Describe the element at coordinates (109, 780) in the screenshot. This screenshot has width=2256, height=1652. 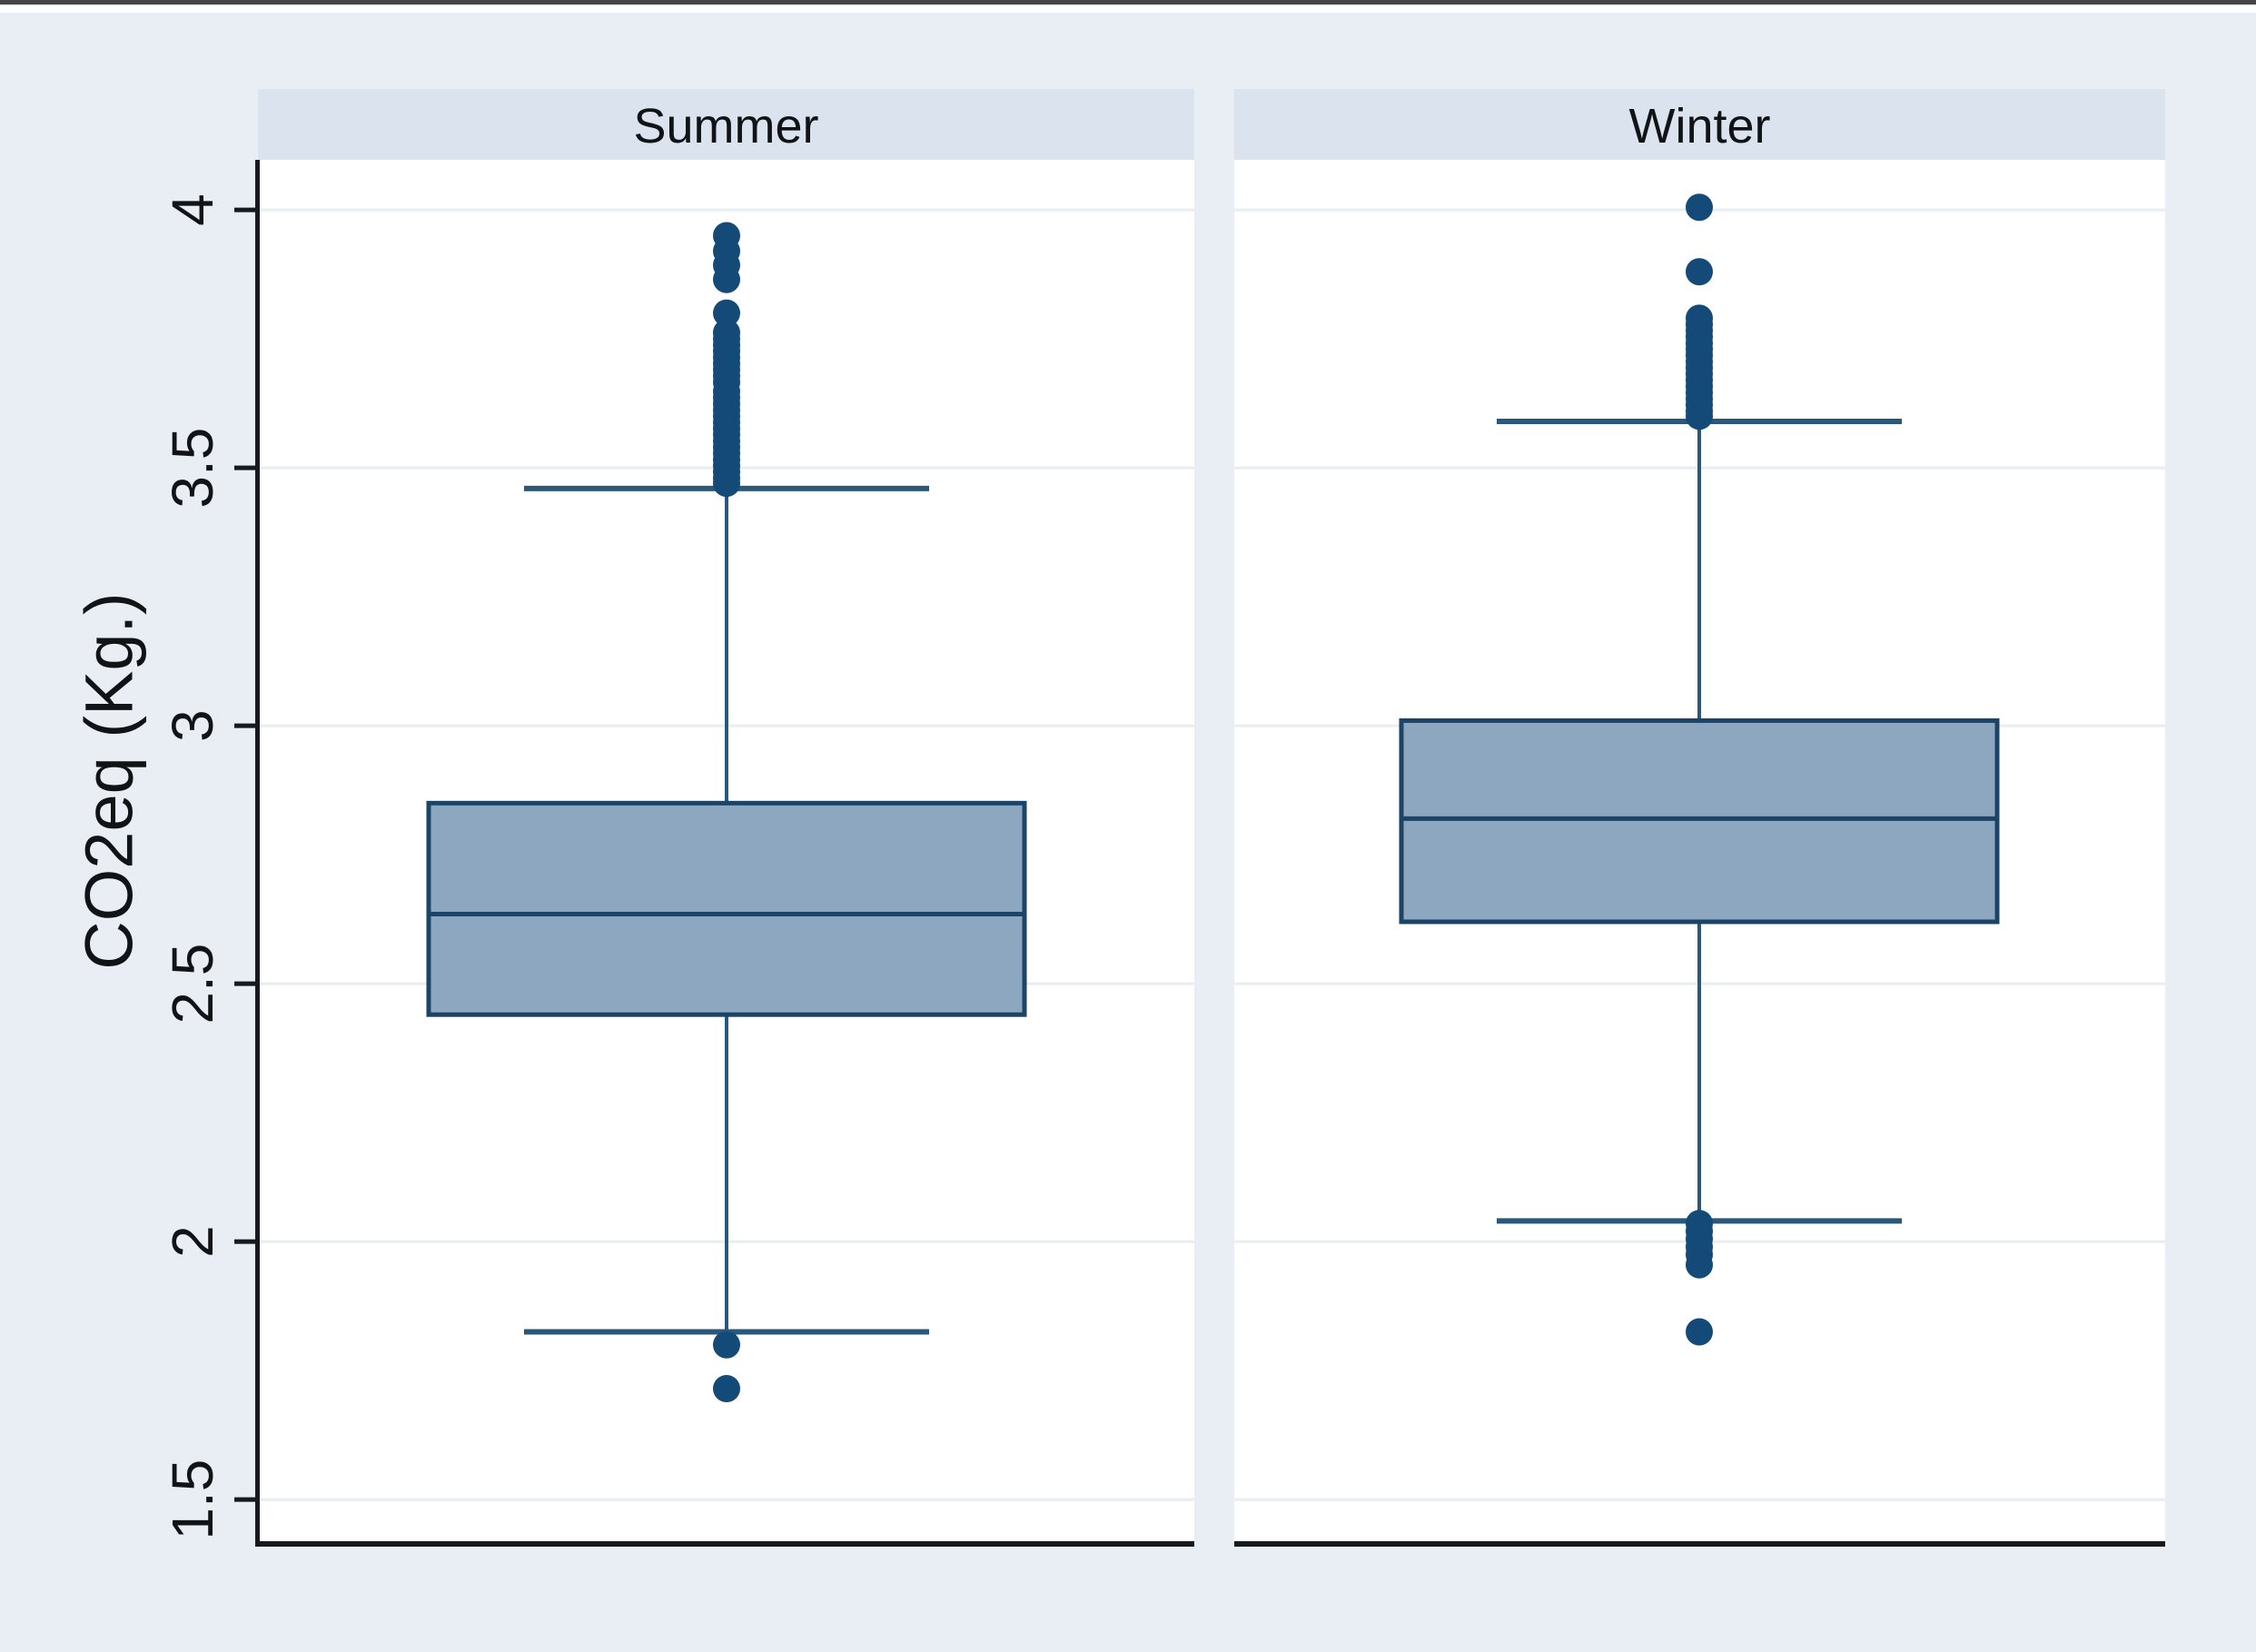
I see `y-axis-title: CO2eq (Kg.)` at that location.